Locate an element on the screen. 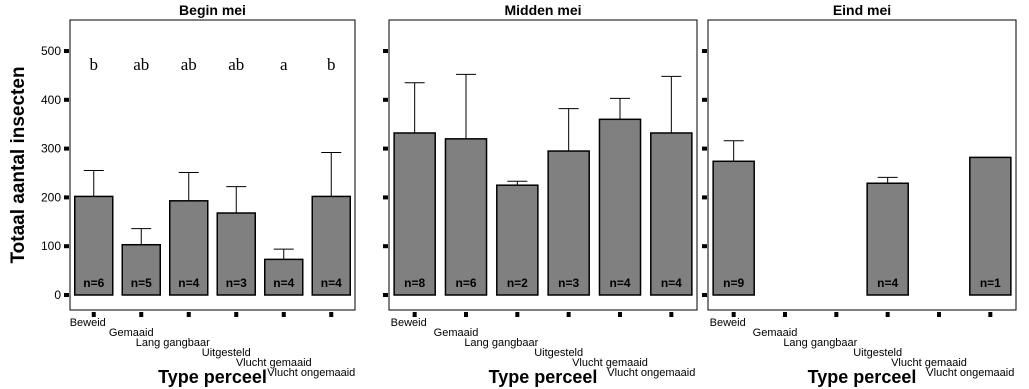 This screenshot has width=1029, height=389. y-tick-label: 100 is located at coordinates (51, 246).